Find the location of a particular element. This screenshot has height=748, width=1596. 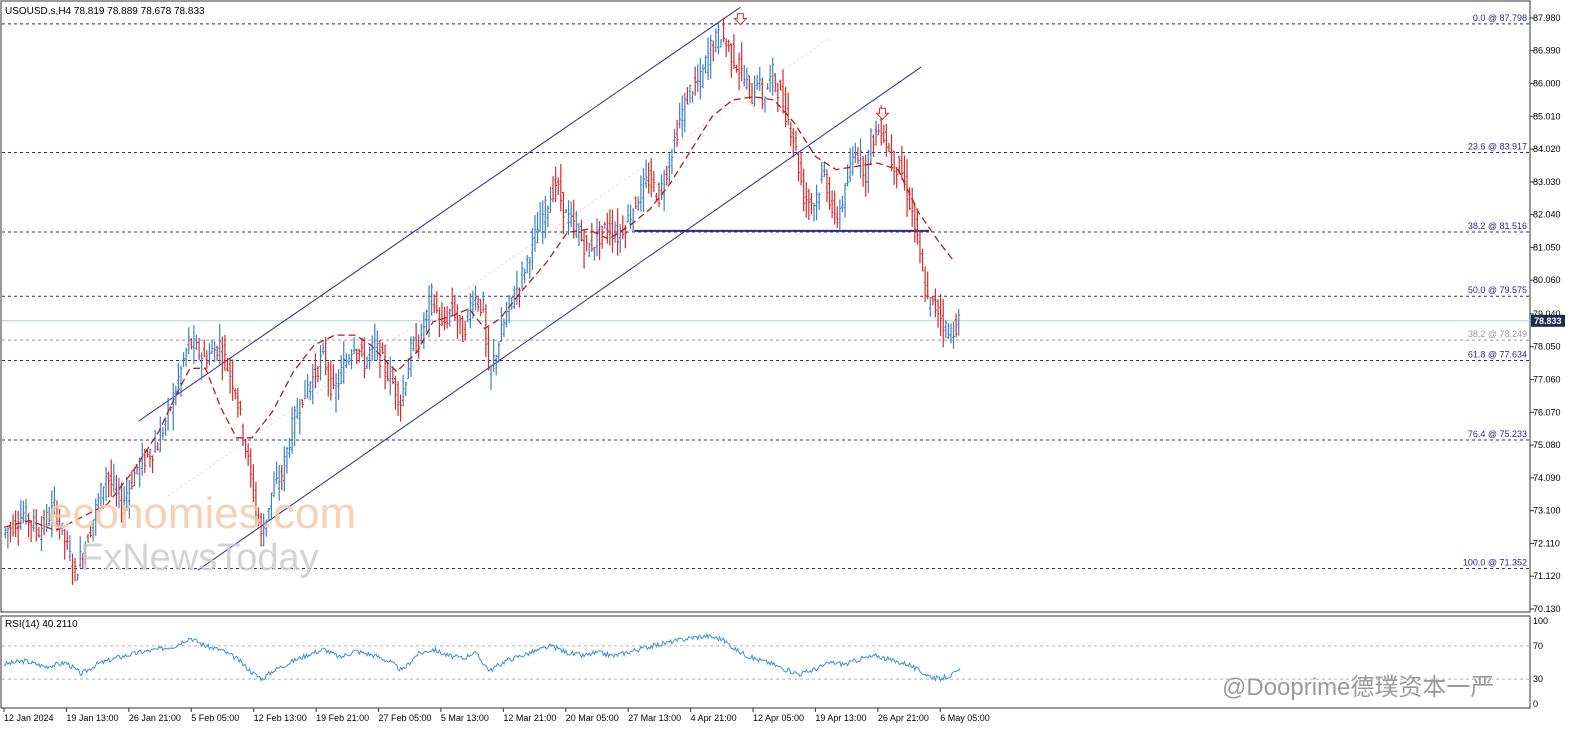

time-tick-label: 27 Mar 13:00 is located at coordinates (654, 718).